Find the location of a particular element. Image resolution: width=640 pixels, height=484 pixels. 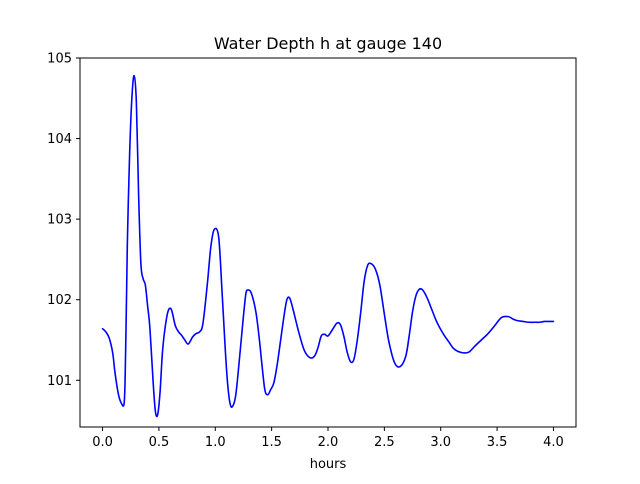

x-axis-label: hours is located at coordinates (328, 464).